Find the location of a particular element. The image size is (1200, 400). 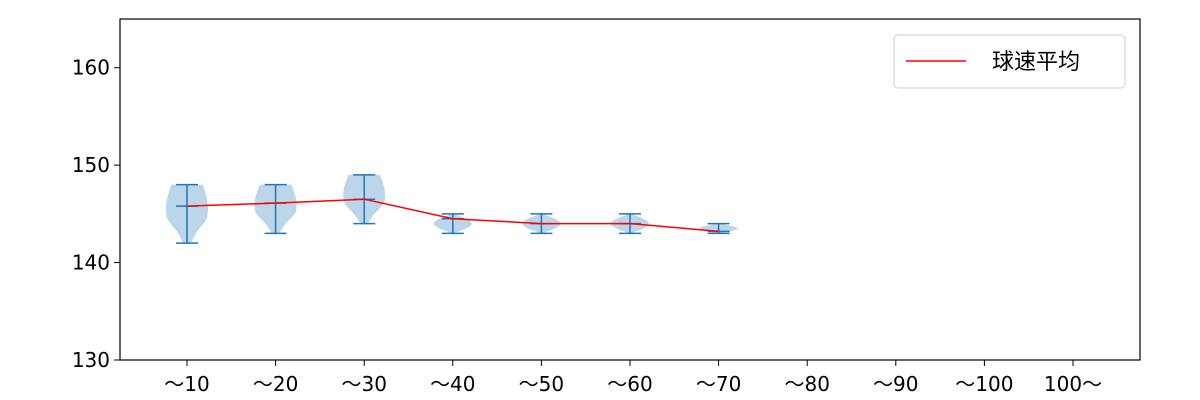

y-tick-label: 140 is located at coordinates (91, 263).